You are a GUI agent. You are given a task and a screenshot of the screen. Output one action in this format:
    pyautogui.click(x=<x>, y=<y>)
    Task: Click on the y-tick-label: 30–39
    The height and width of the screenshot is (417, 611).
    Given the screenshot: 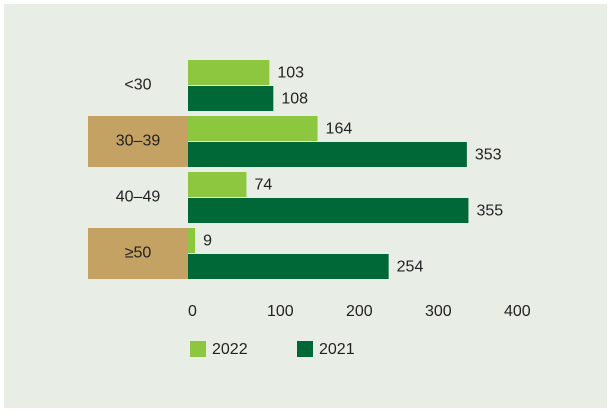 What is the action you would take?
    pyautogui.click(x=138, y=141)
    